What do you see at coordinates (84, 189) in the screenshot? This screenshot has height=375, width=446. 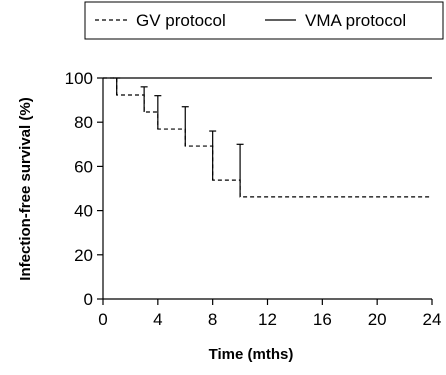 I see `y-axis-ticks: 0 20 40 60 80 100` at bounding box center [84, 189].